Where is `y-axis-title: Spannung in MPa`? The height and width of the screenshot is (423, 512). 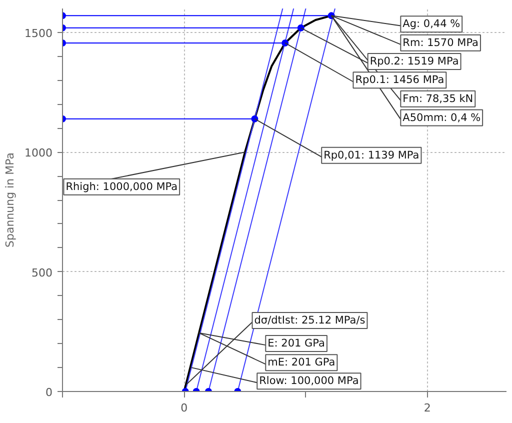 y-axis-title: Spannung in MPa is located at coordinates (10, 200).